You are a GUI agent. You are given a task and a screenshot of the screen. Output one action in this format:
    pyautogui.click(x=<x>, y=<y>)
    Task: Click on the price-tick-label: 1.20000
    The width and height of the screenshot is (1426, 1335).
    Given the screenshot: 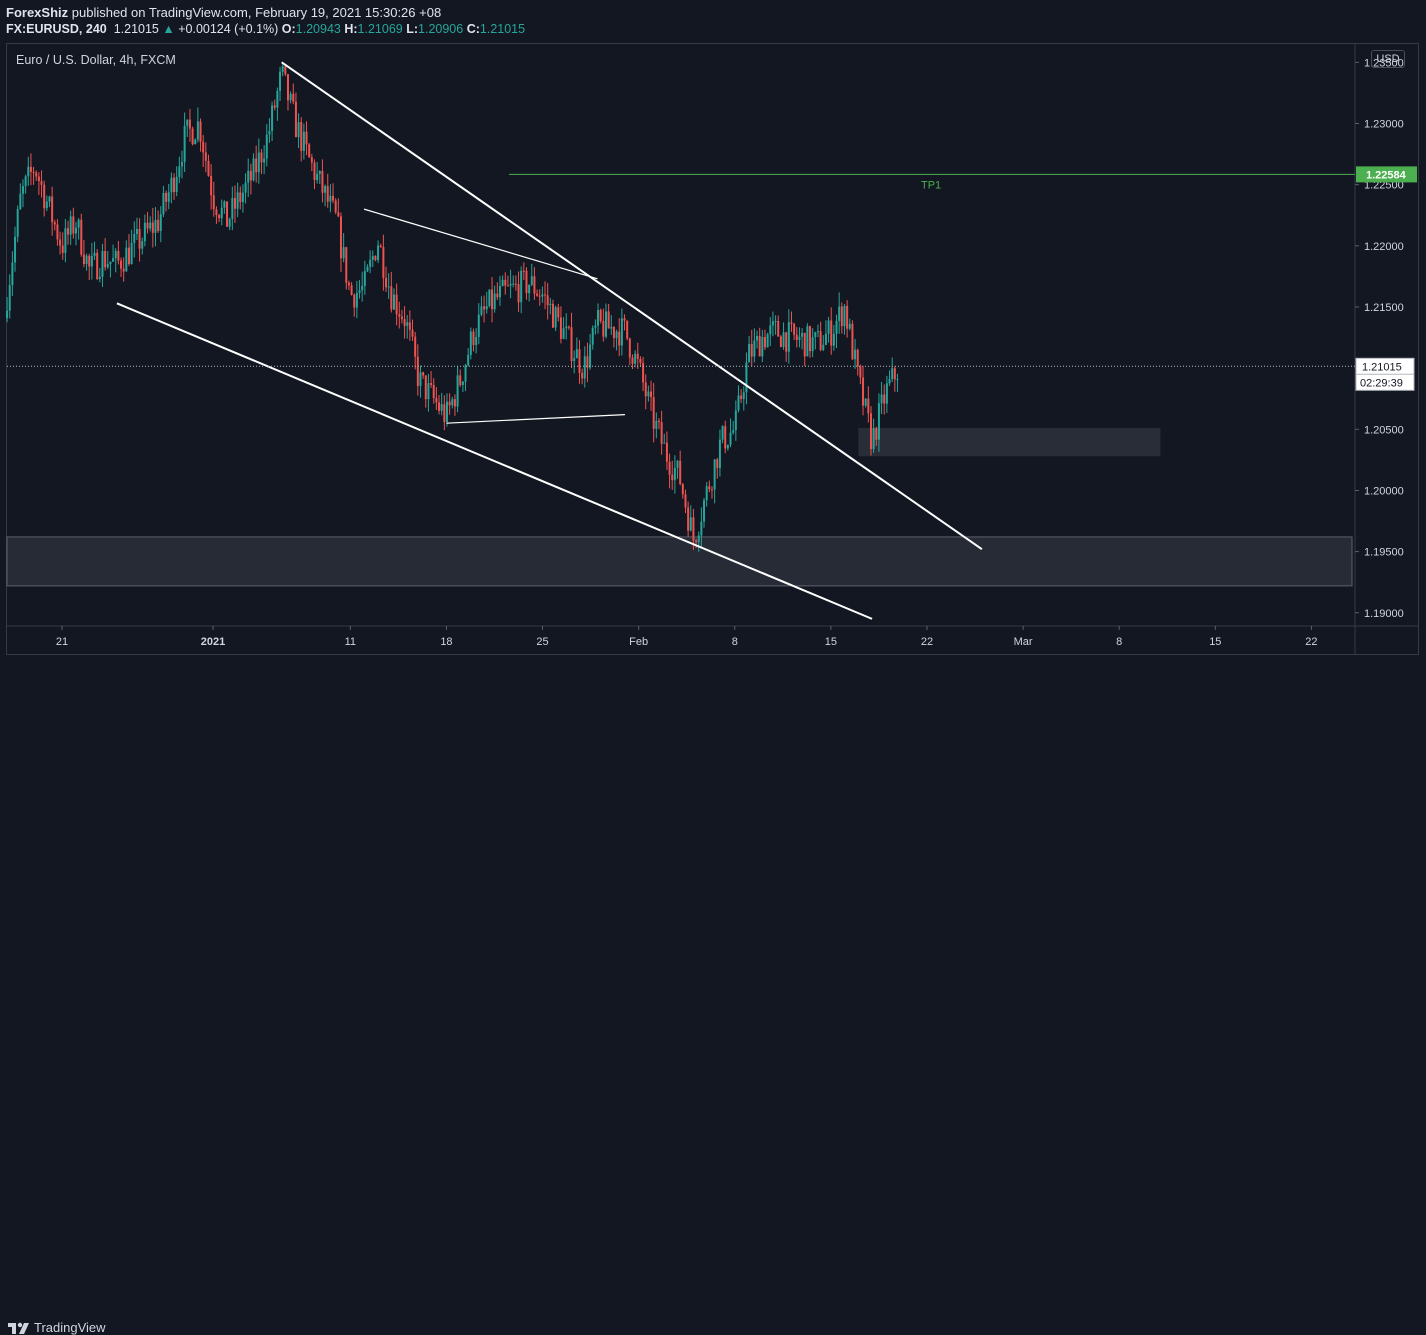 What is the action you would take?
    pyautogui.click(x=1384, y=491)
    